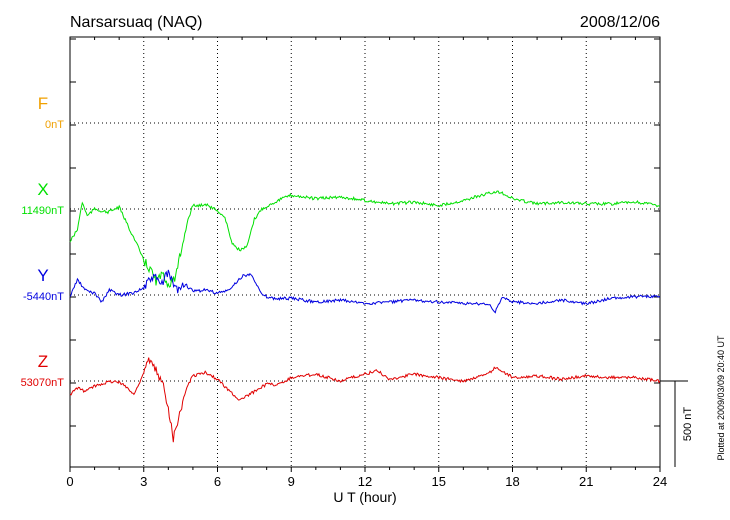 The height and width of the screenshot is (520, 730). I want to click on chart-date: 2008/12/06, so click(620, 22).